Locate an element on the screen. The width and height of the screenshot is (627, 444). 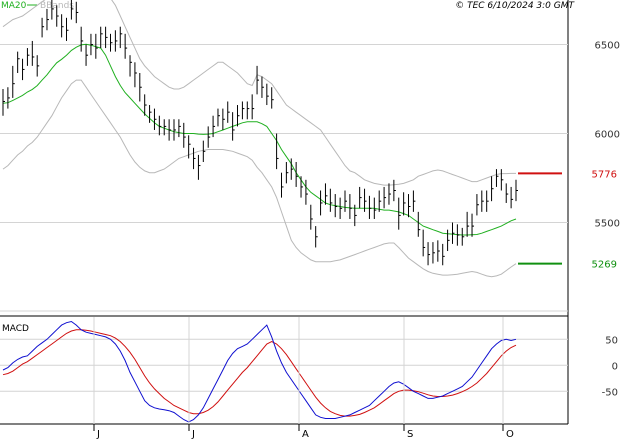
macd-panel-title: MACD is located at coordinates (15, 329).